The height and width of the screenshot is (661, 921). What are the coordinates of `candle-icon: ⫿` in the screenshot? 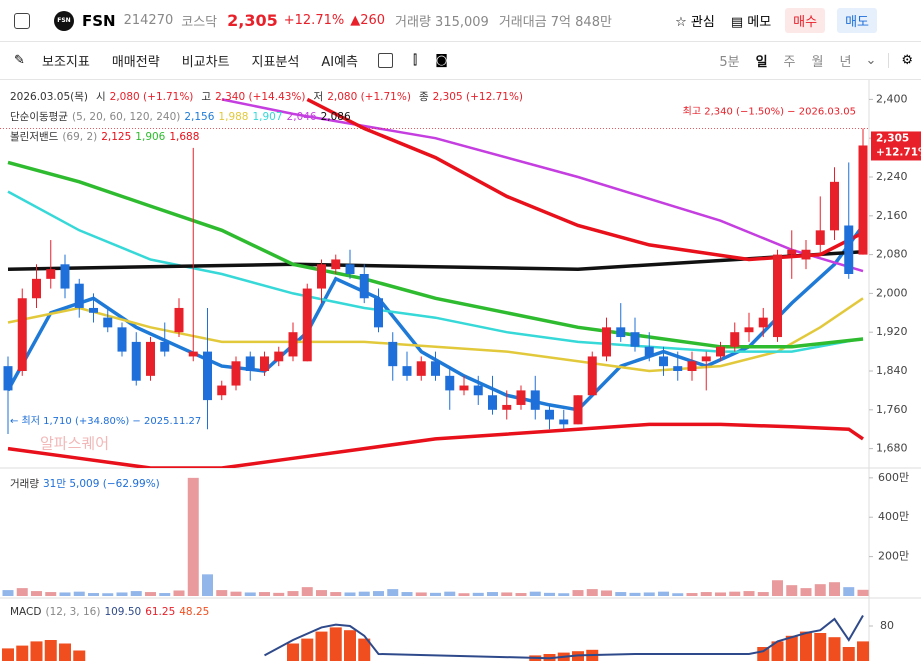 It's located at (415, 60).